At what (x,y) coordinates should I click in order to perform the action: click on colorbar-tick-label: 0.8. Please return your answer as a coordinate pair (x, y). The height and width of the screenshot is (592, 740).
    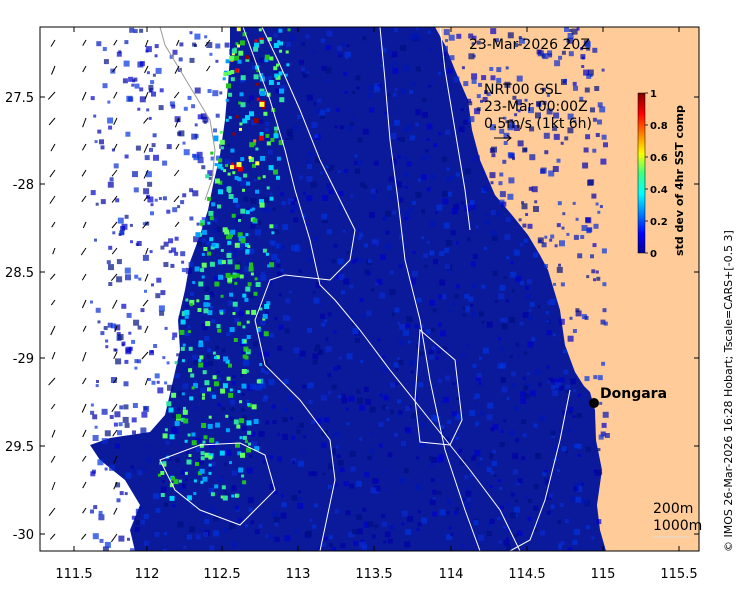
    Looking at the image, I should click on (659, 126).